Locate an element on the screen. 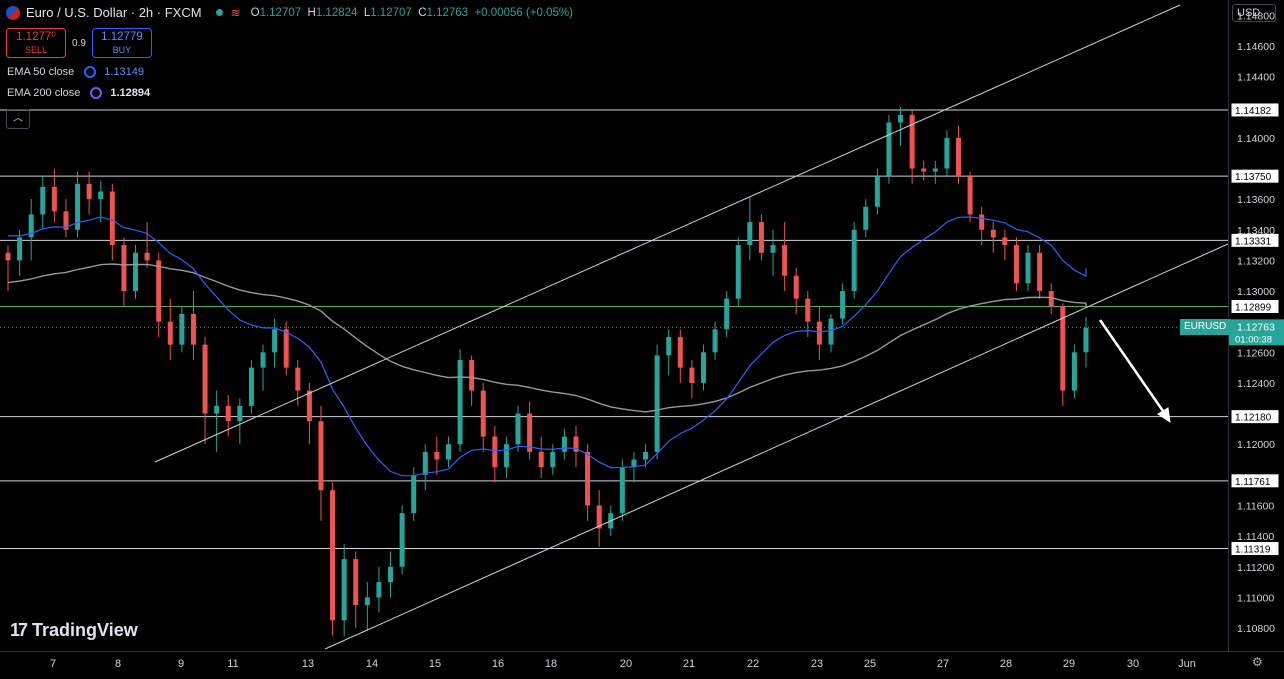  level-price-label: 1.14182 is located at coordinates (1253, 111).